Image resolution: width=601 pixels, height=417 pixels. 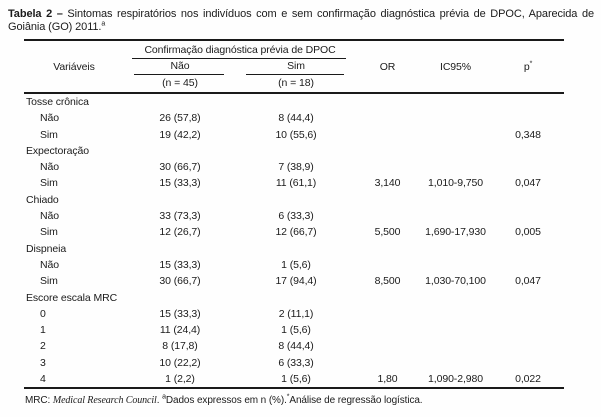 I want to click on col-header-p: p*, so click(x=528, y=66).